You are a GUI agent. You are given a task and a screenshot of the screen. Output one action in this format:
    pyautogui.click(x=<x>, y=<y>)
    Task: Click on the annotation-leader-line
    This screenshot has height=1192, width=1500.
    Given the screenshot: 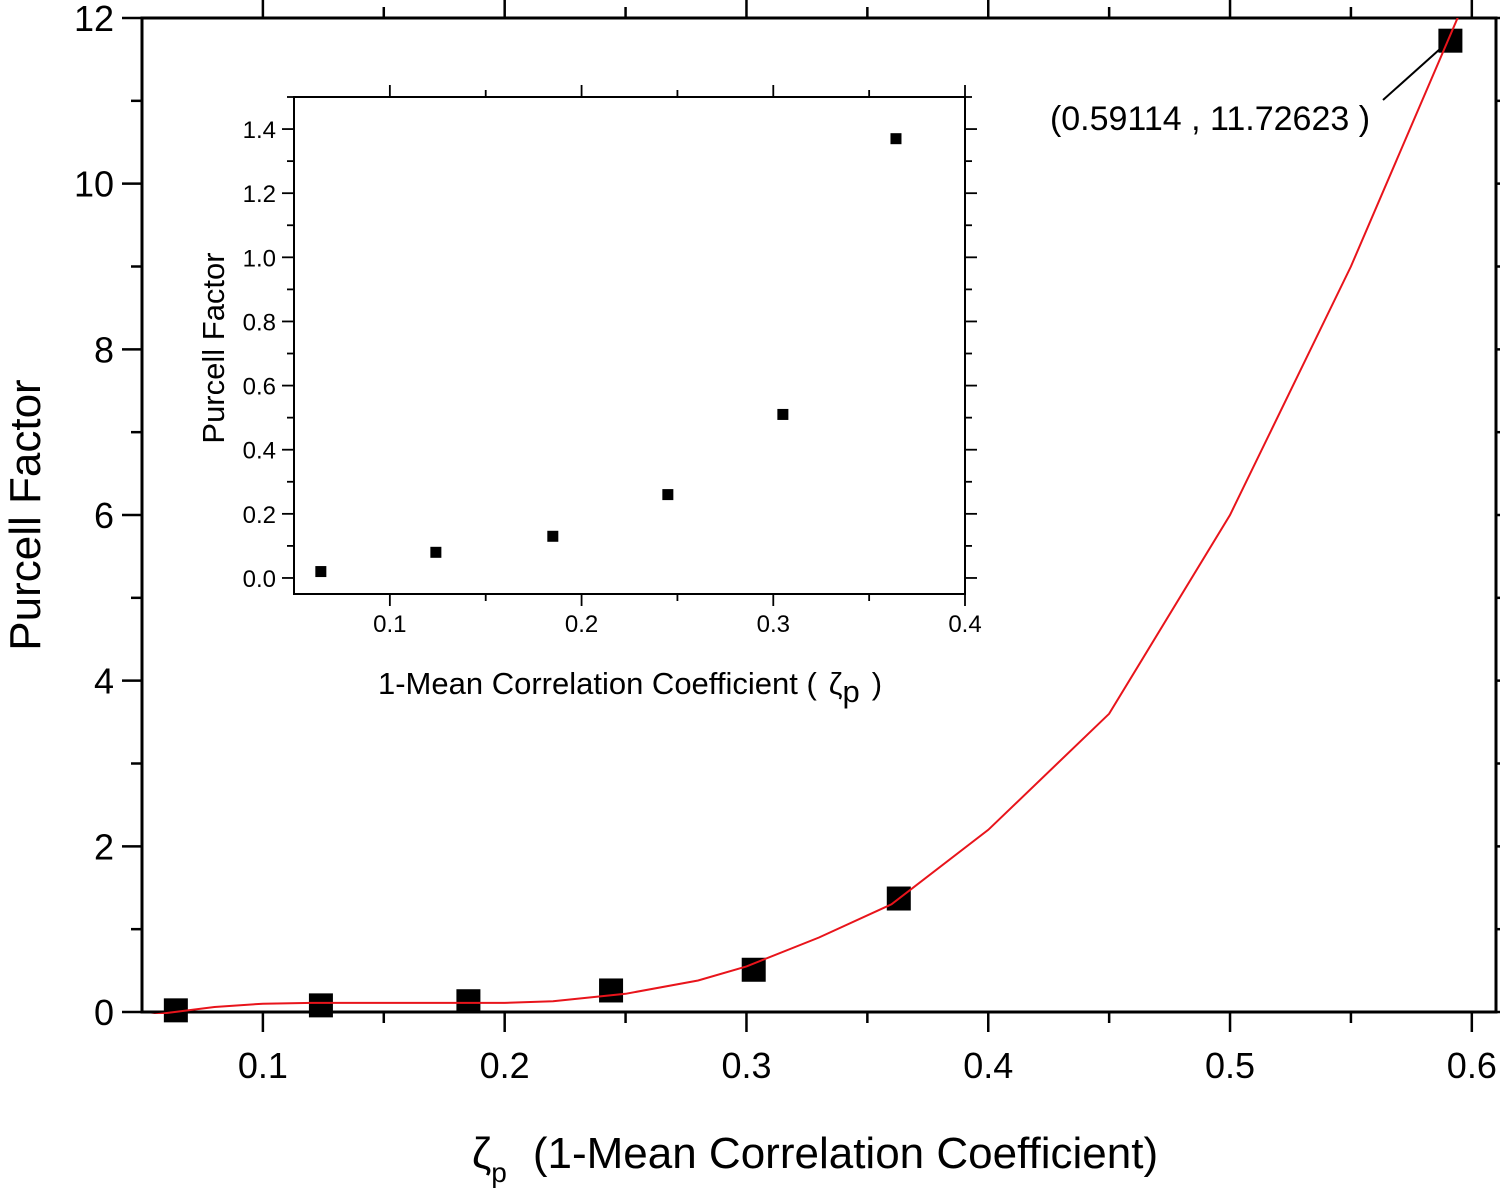 What is the action you would take?
    pyautogui.click(x=1412, y=74)
    